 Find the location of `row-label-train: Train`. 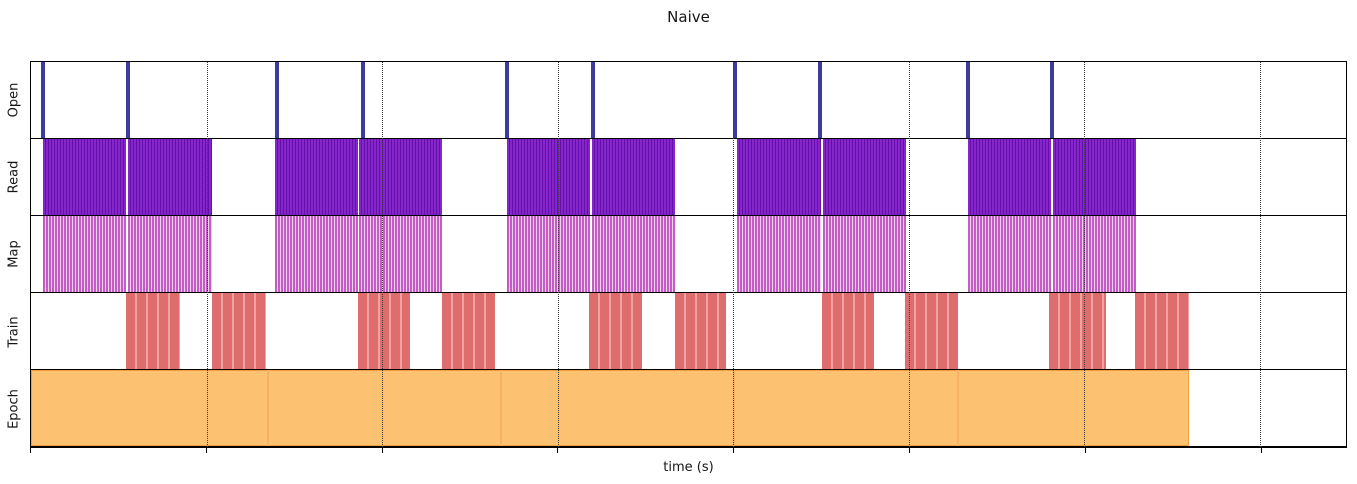

row-label-train: Train is located at coordinates (14, 332).